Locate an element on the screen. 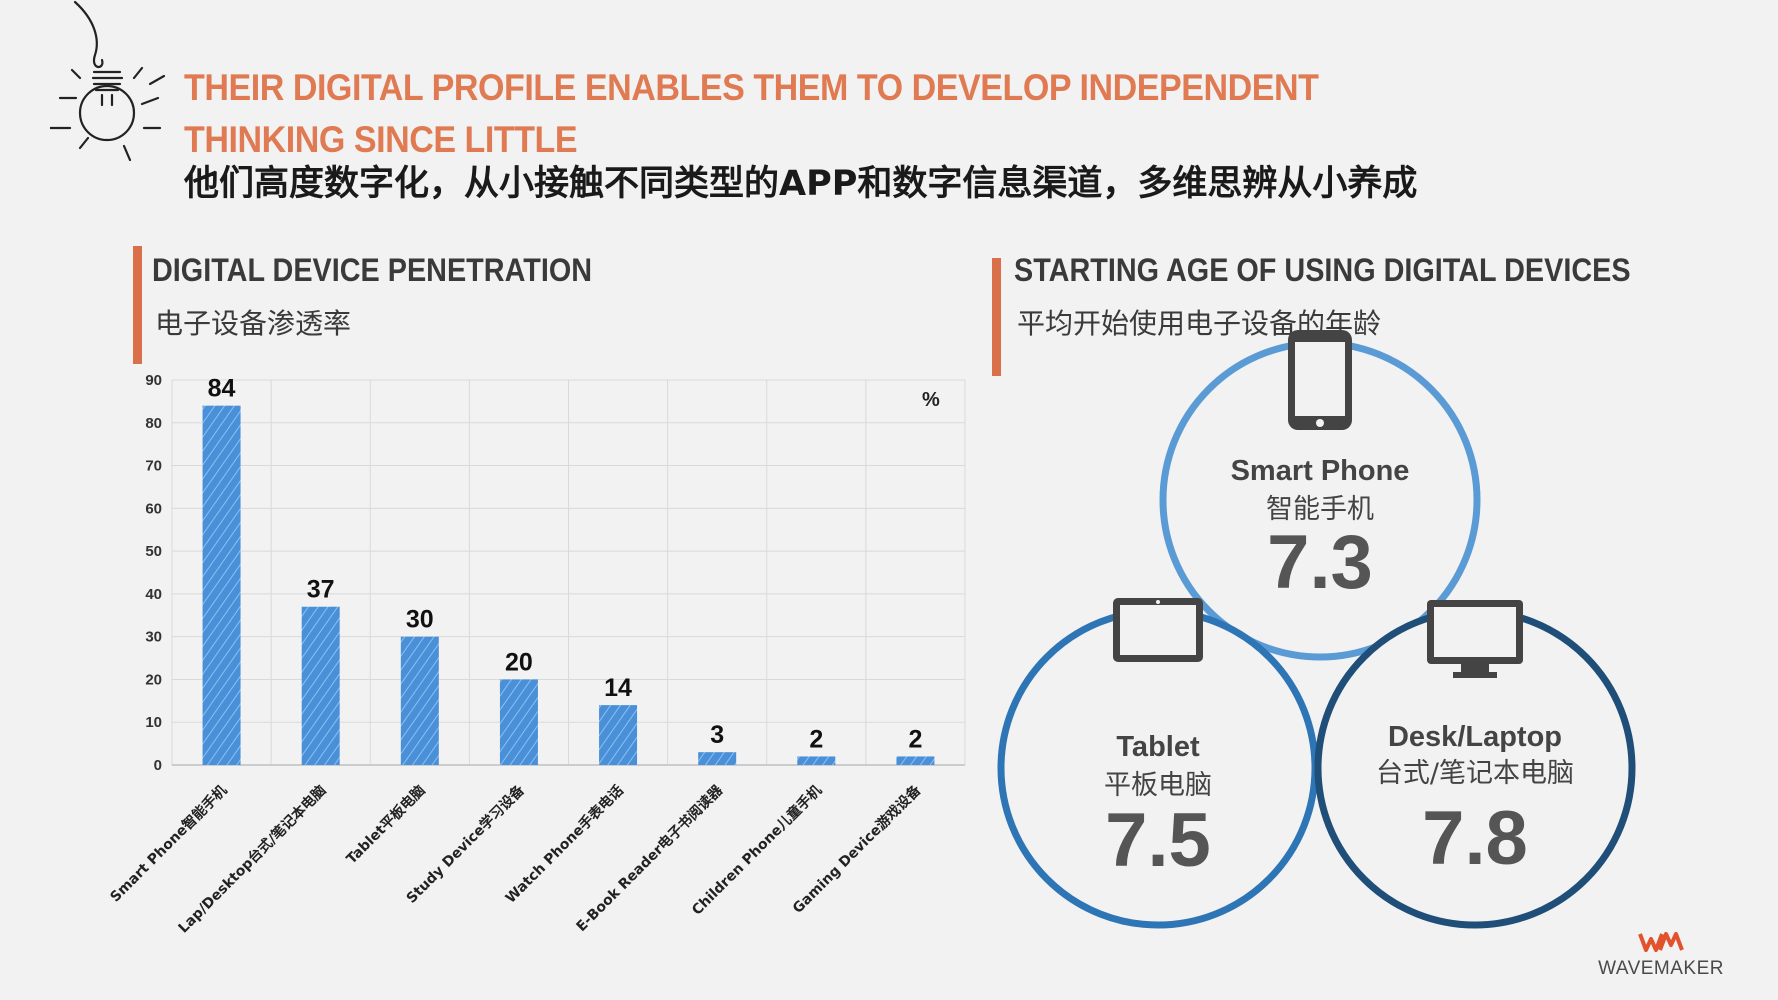 The image size is (1778, 1000). device-label-en: Tablet is located at coordinates (1158, 747).